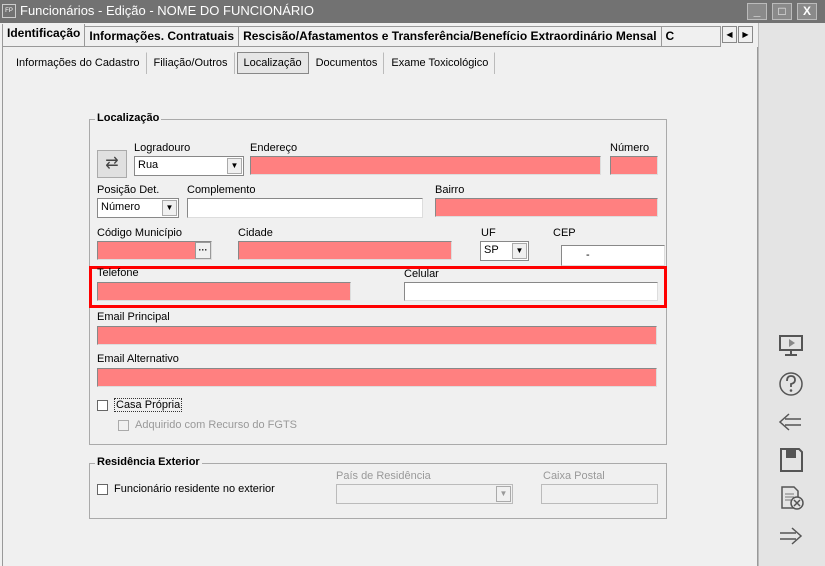 Image resolution: width=825 pixels, height=566 pixels. I want to click on subtab-filiacao: Filiação/Outros, so click(191, 63).